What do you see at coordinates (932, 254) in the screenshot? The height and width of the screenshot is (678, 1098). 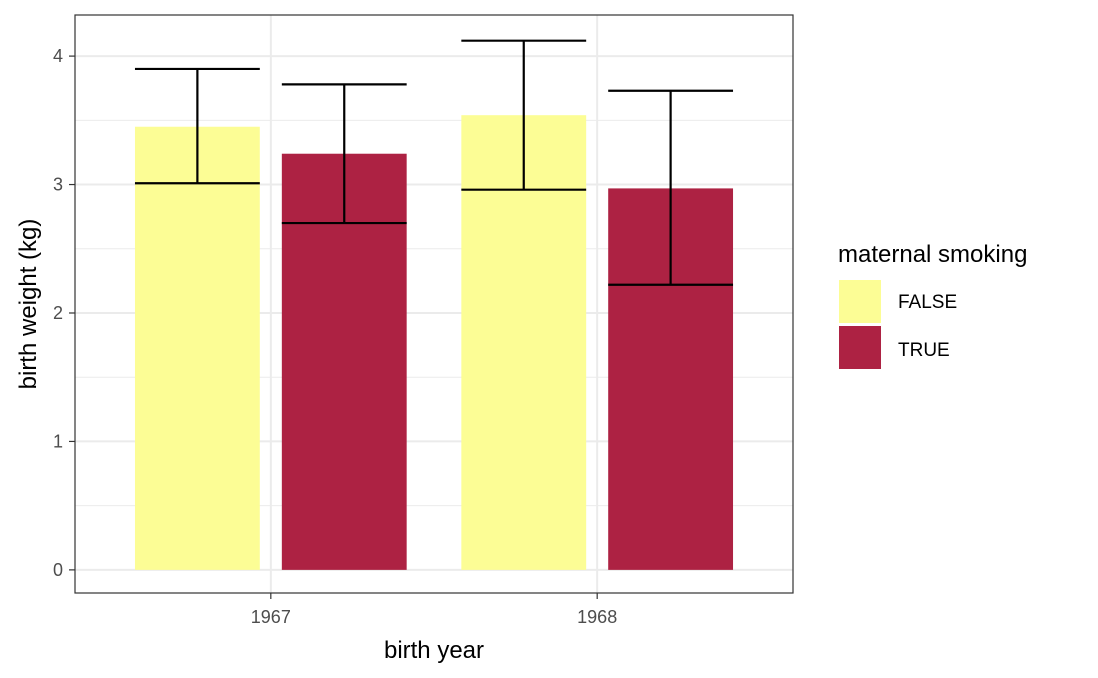 I see `legend-title: maternal smoking` at bounding box center [932, 254].